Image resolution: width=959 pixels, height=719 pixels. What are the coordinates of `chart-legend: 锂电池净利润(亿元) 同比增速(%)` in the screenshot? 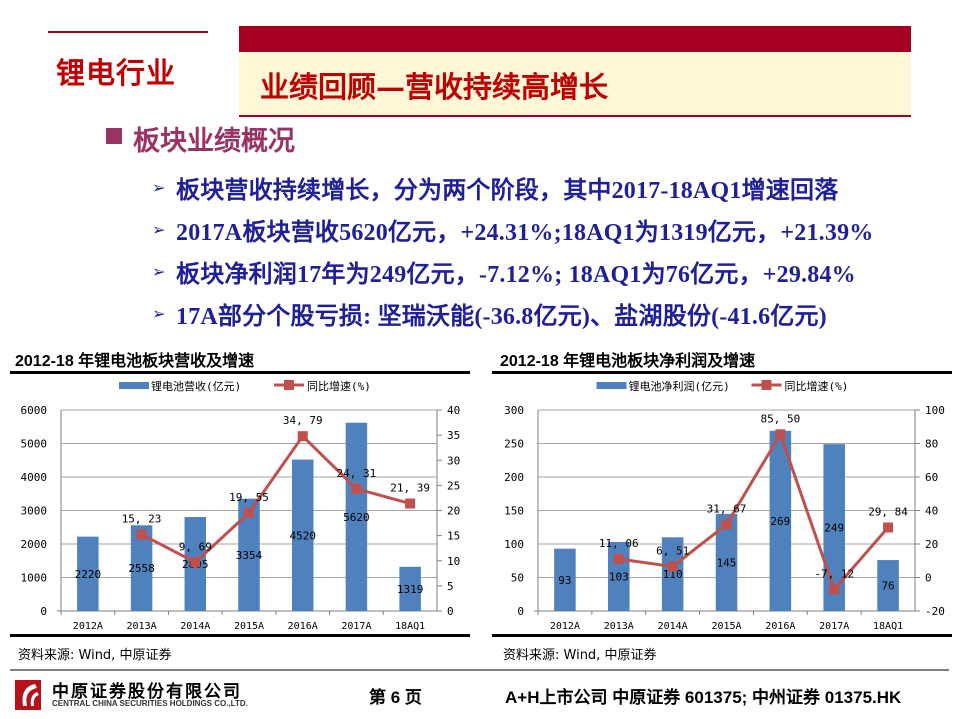 It's located at (722, 386).